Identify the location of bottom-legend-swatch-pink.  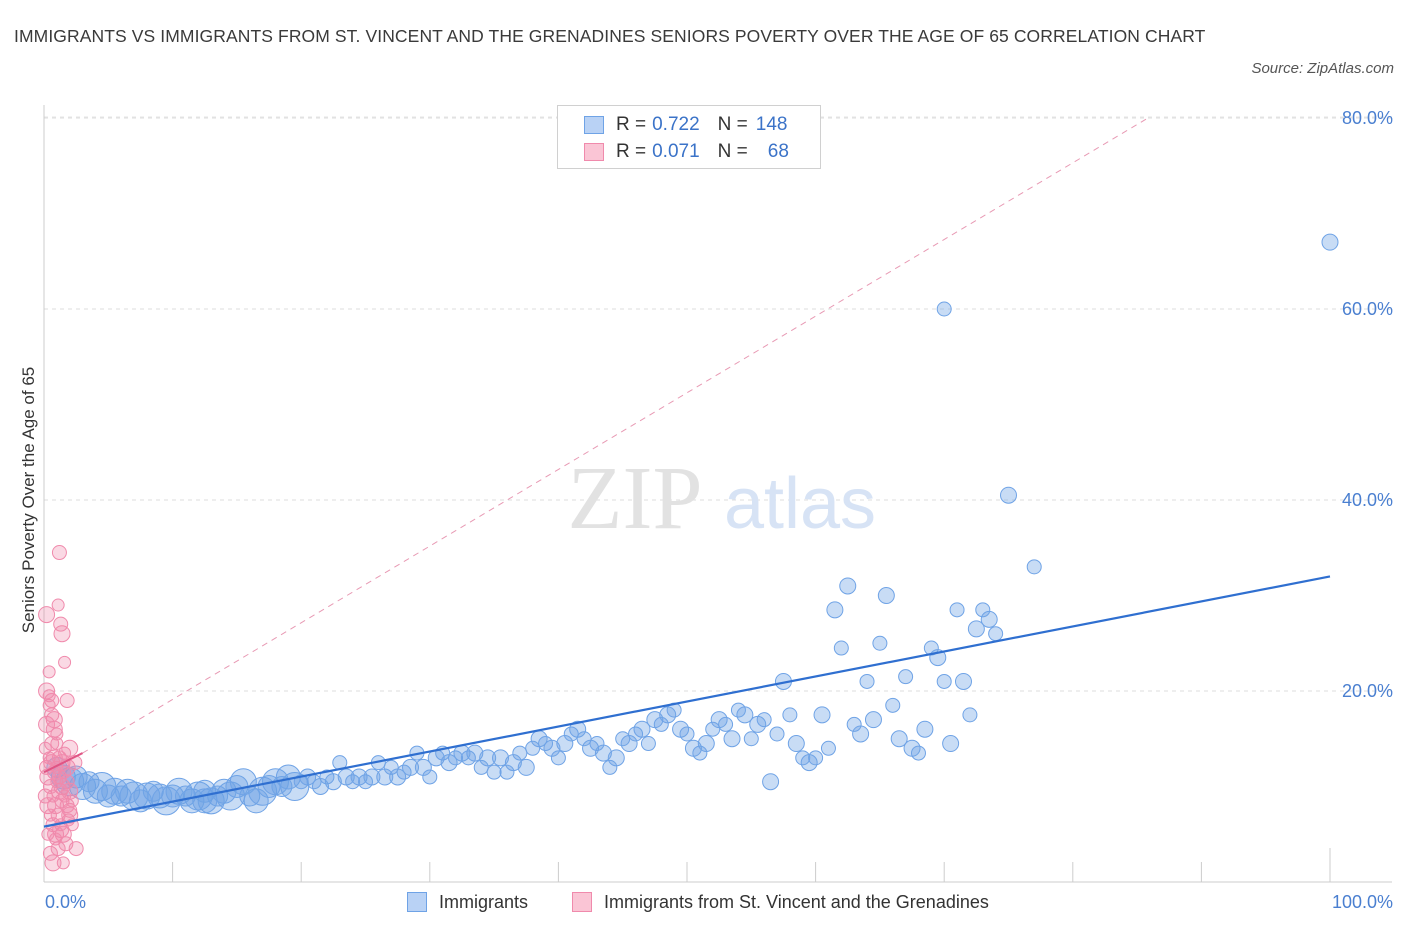
(582, 902).